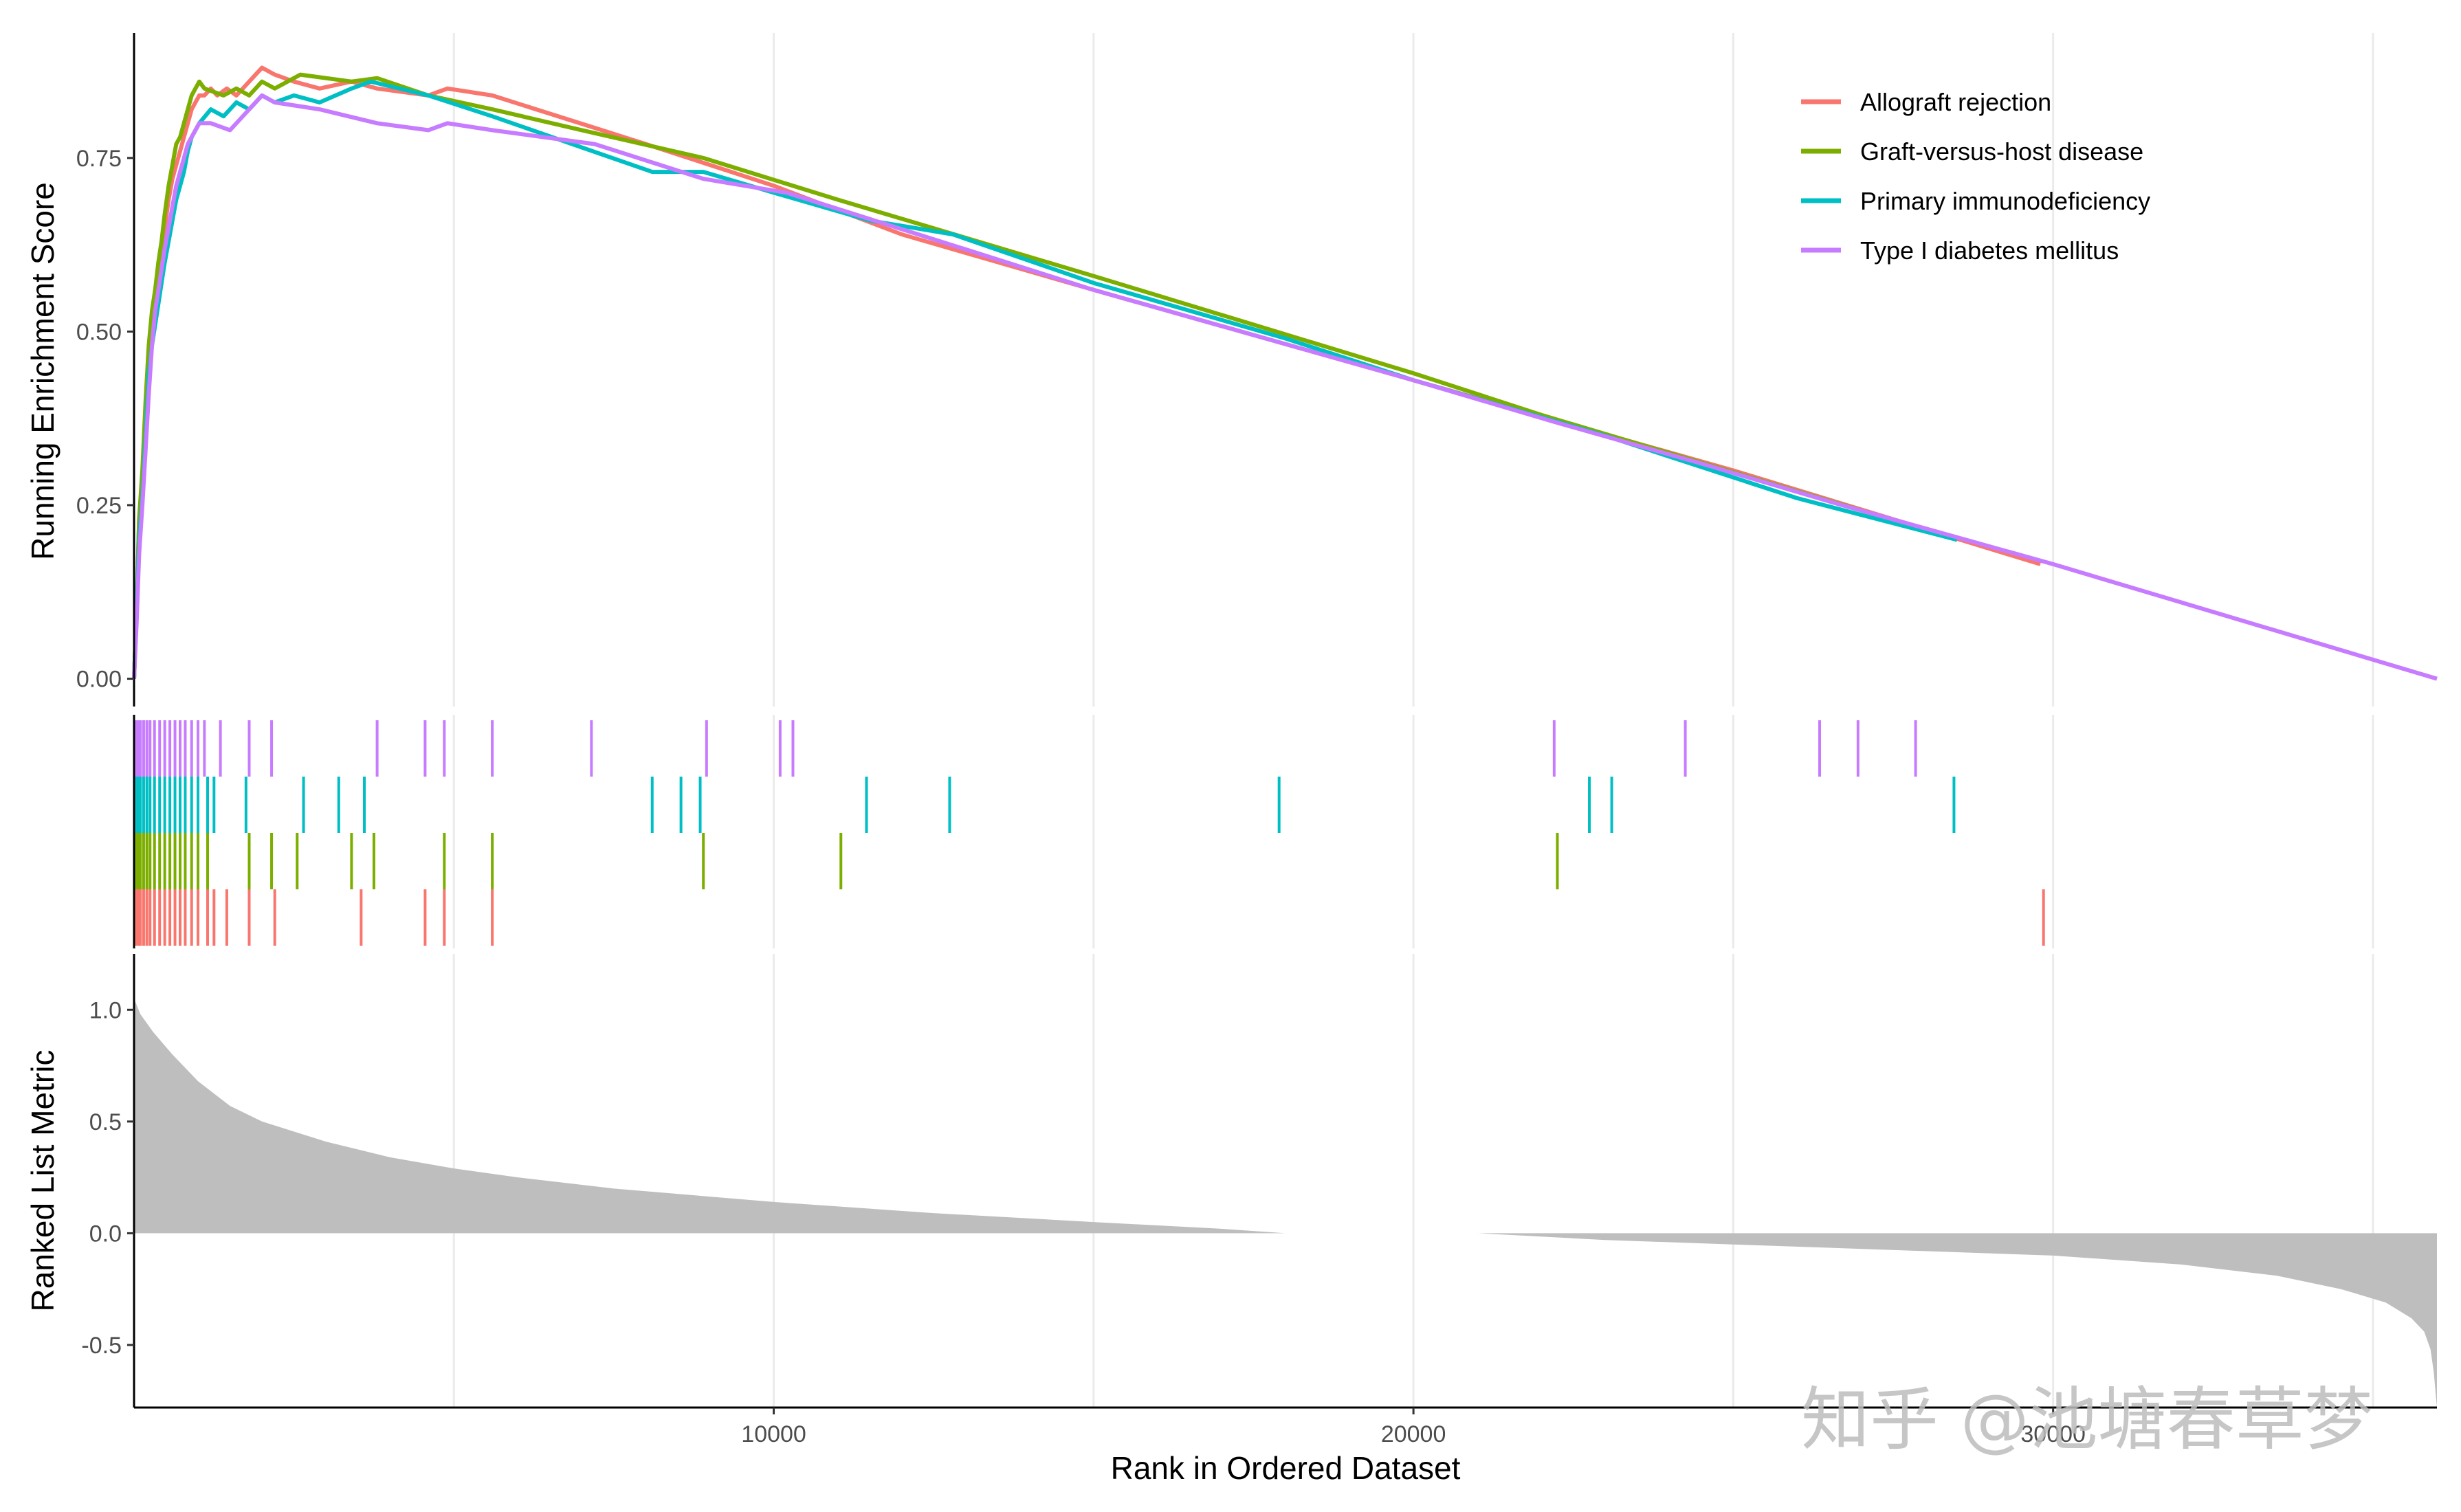 Image resolution: width=2461 pixels, height=1512 pixels. What do you see at coordinates (1989, 250) in the screenshot?
I see `legend-label: Type I diabetes mellitus` at bounding box center [1989, 250].